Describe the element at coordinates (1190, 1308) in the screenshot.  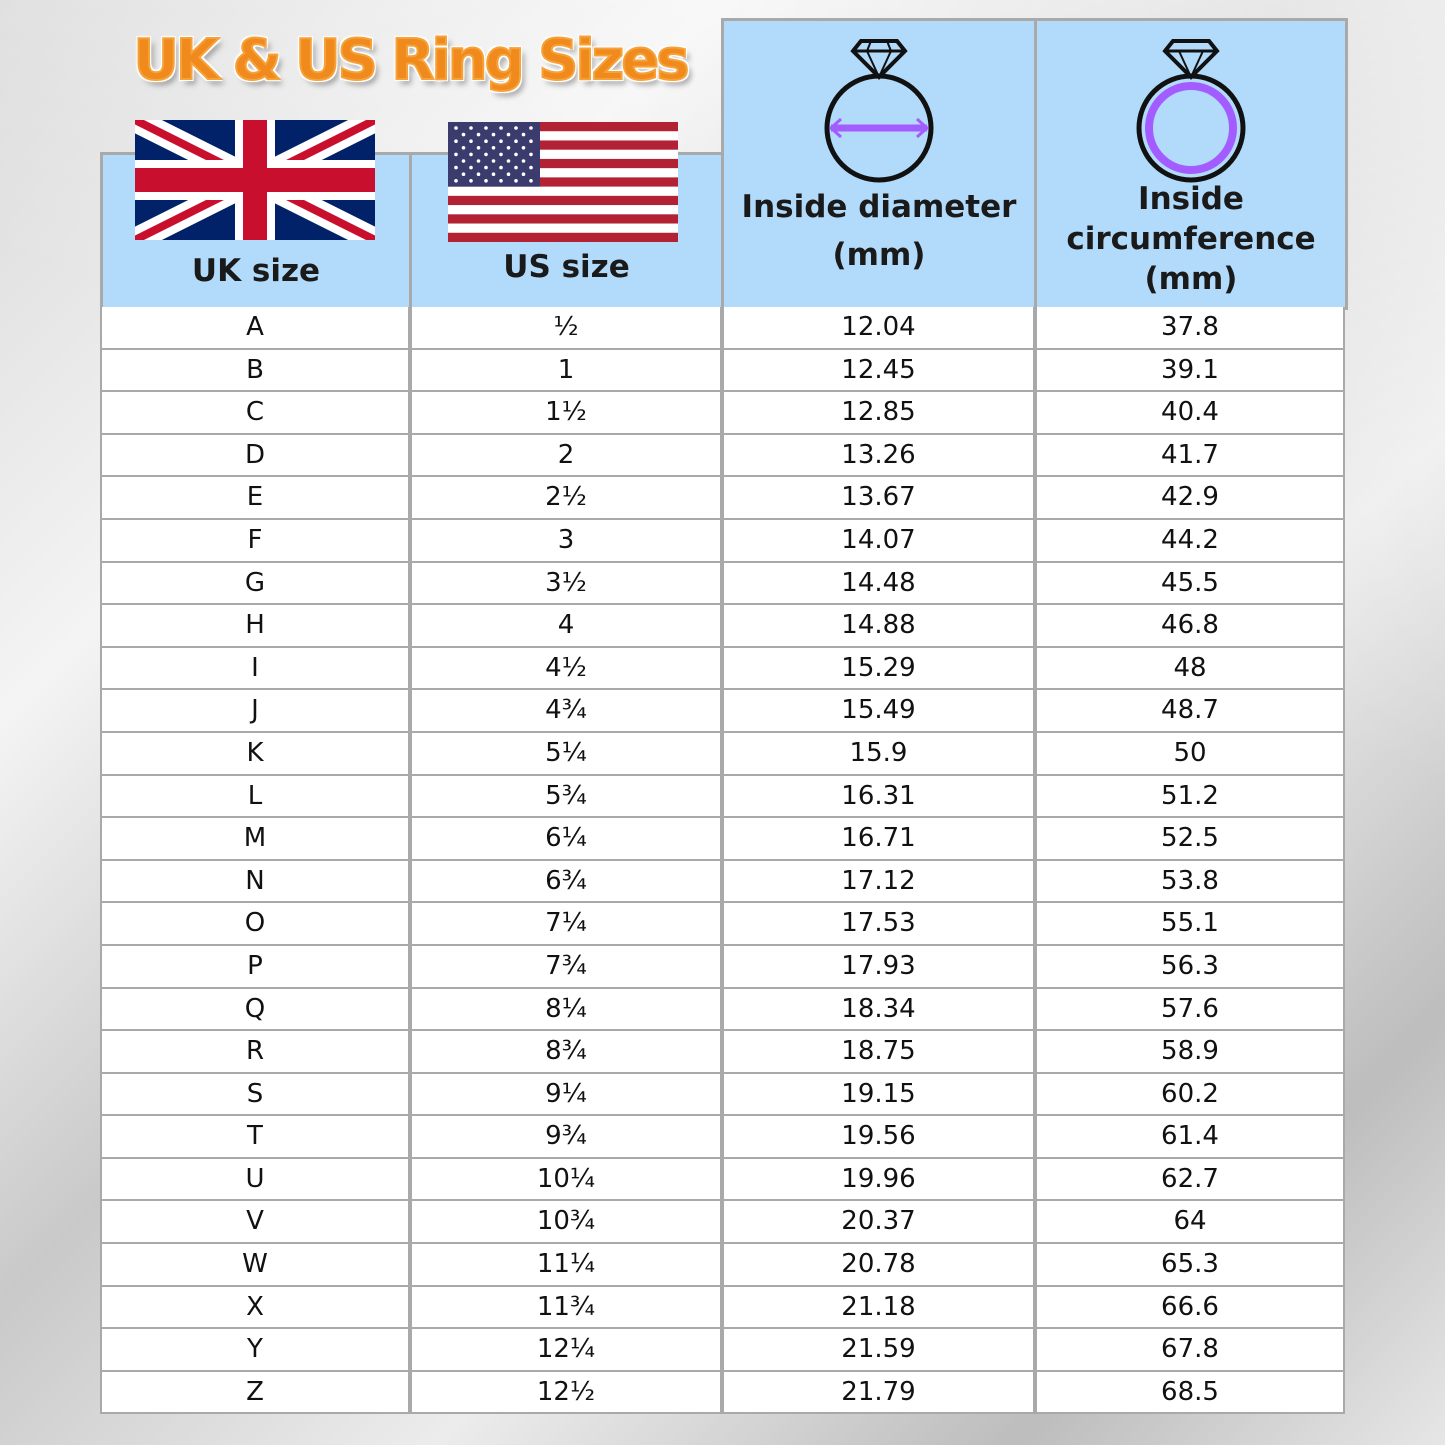
I see `inside-circumference-cell: 66.6` at that location.